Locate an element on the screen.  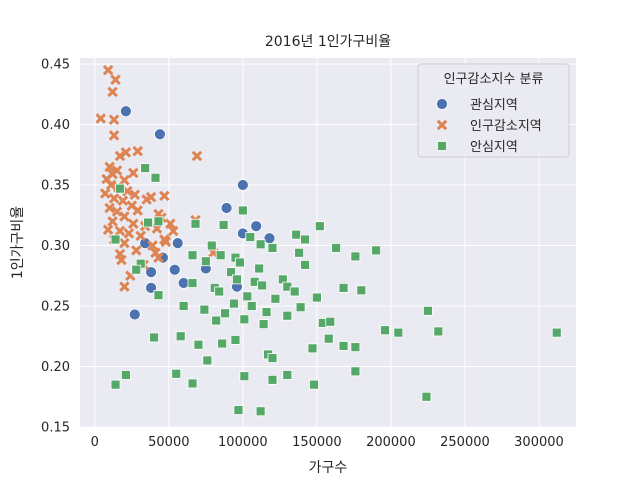
x-tick-label: 250000 is located at coordinates (465, 442).